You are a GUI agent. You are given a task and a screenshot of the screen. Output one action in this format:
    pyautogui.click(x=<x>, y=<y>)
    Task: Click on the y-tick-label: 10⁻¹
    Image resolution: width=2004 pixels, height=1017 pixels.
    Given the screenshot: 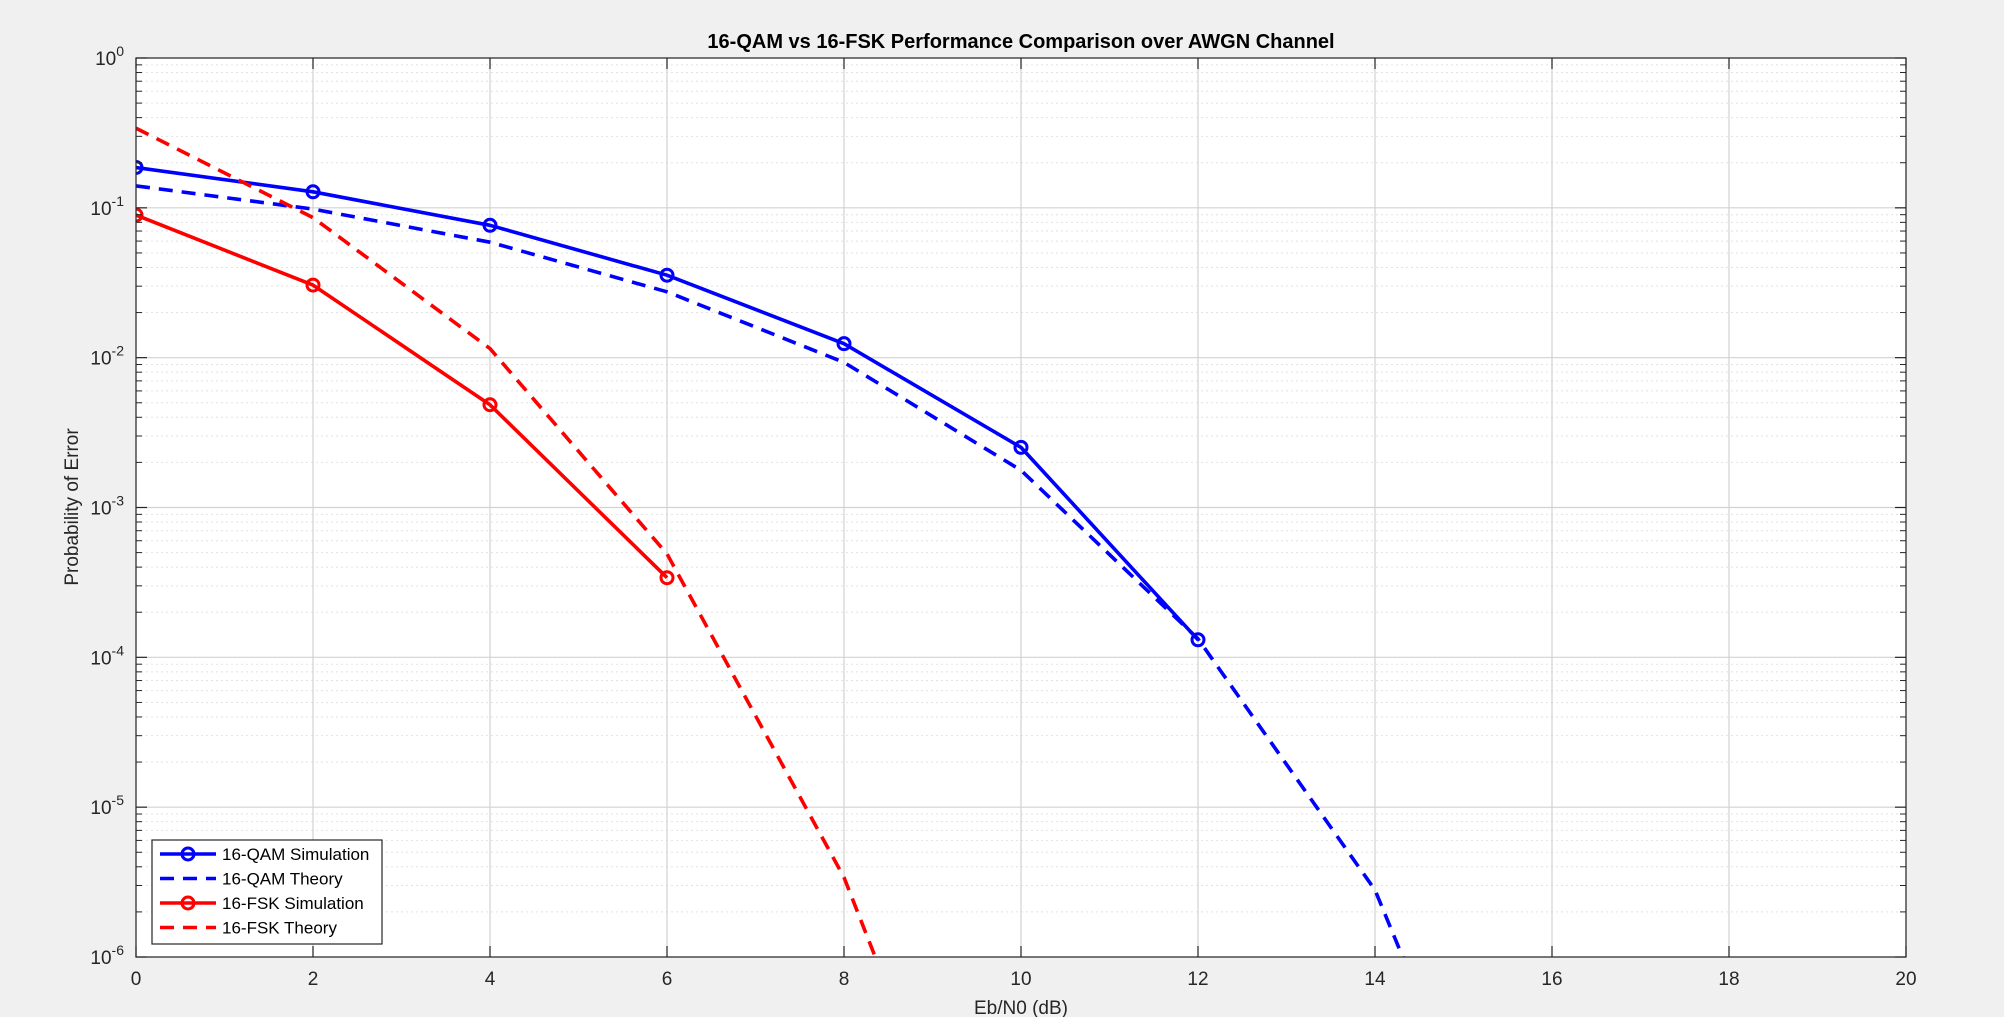 What is the action you would take?
    pyautogui.click(x=107, y=206)
    